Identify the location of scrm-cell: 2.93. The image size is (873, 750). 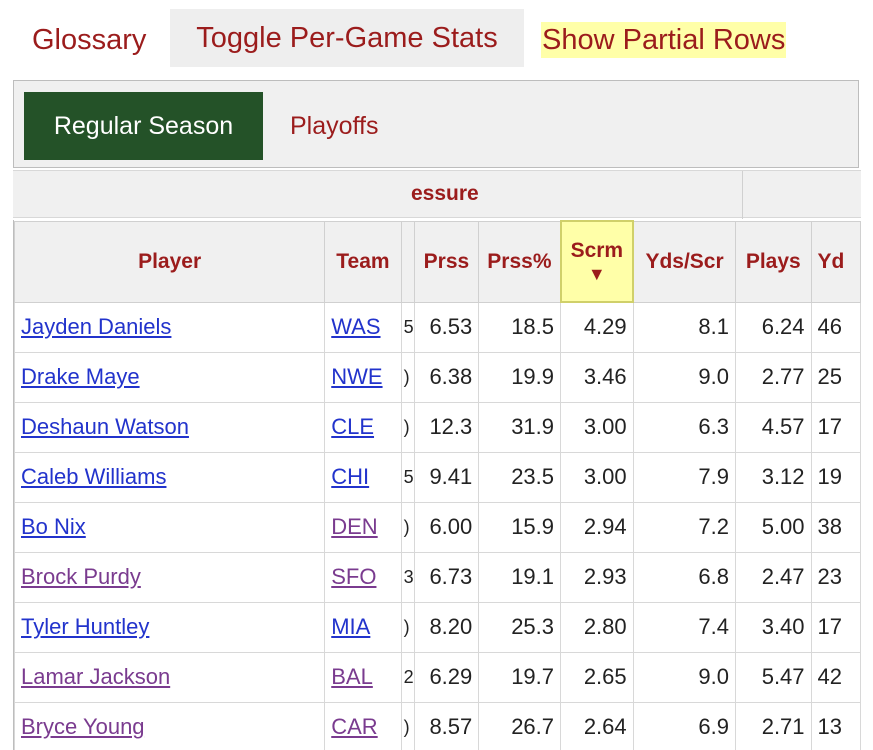
(597, 577).